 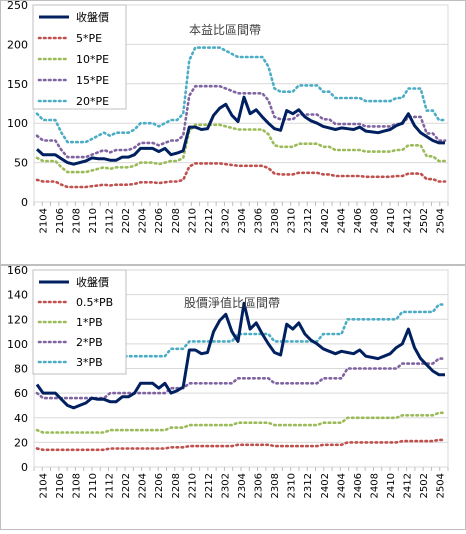 I want to click on pb-y-tick-label: 40, so click(x=21, y=418).